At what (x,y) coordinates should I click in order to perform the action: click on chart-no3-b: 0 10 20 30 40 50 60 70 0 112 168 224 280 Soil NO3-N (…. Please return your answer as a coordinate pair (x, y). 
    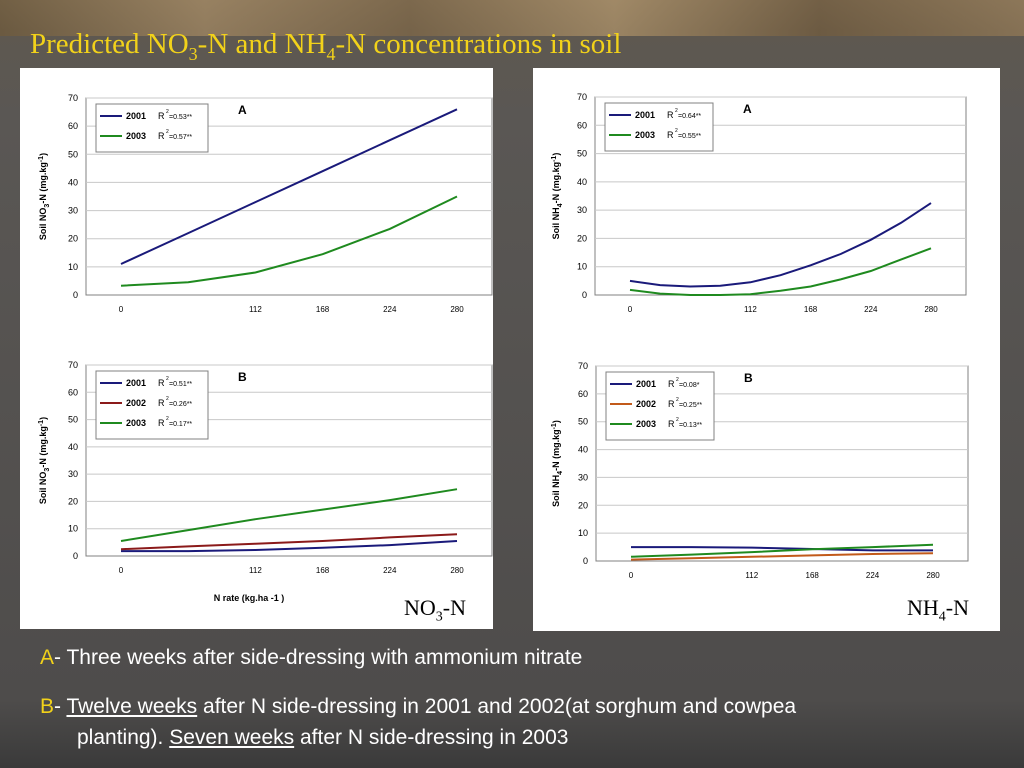
    Looking at the image, I should click on (265, 481).